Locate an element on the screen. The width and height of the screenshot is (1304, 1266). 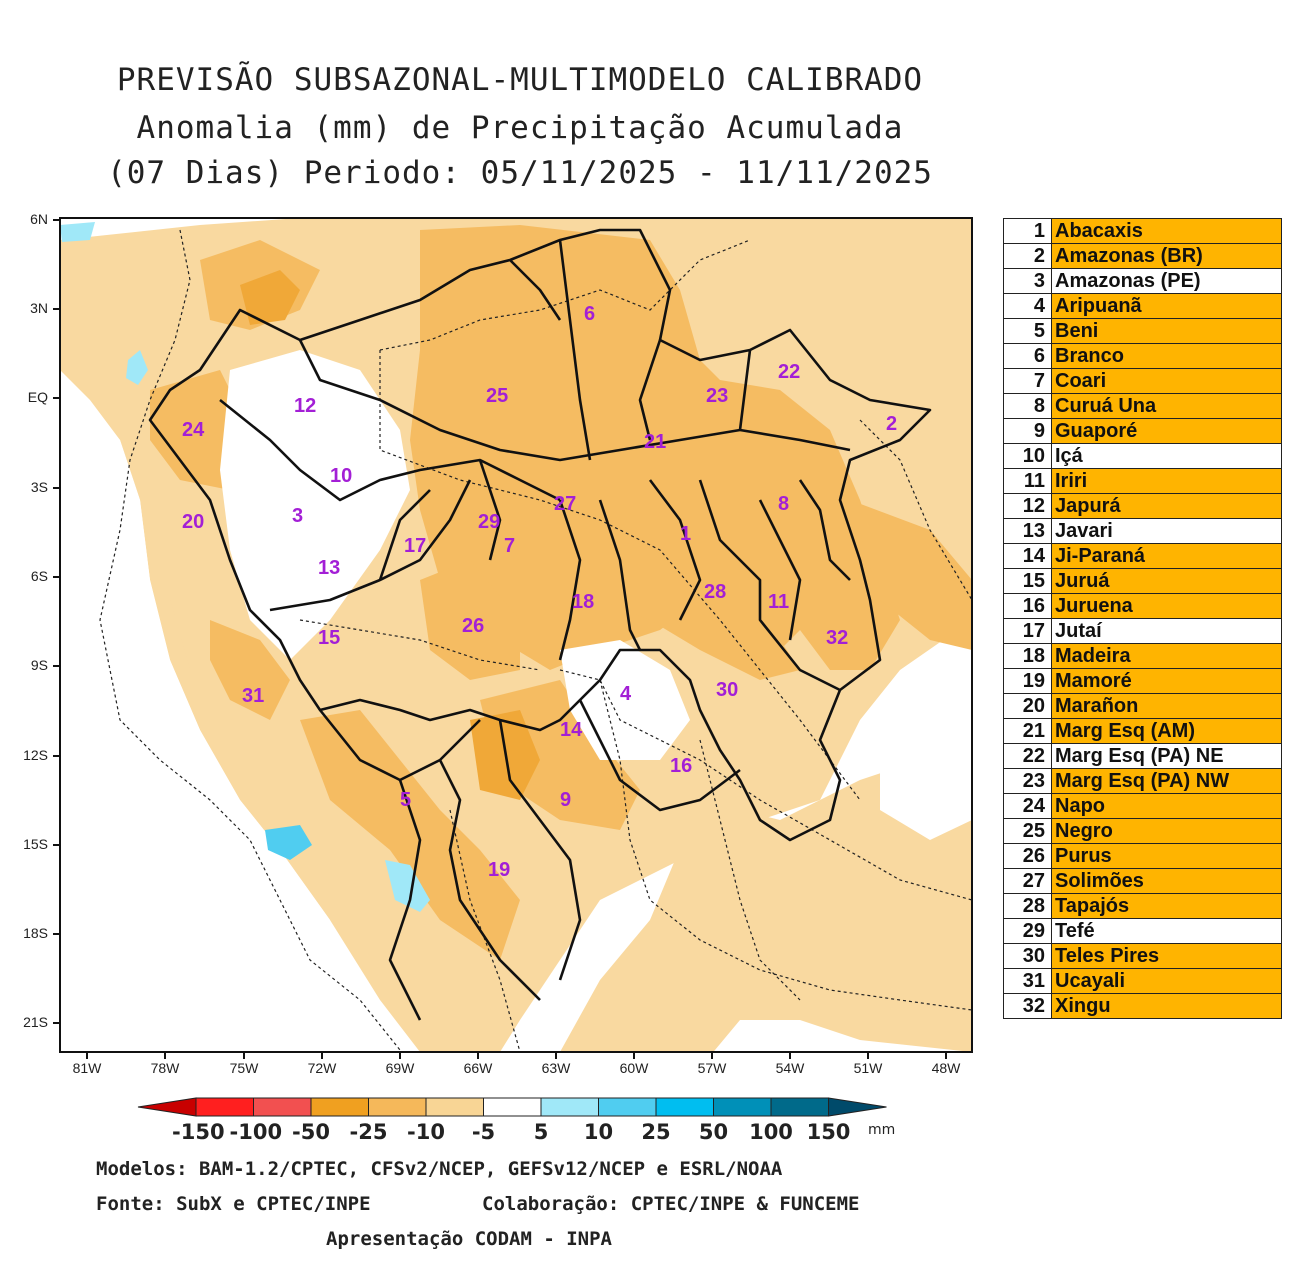
legend-number: 7 is located at coordinates (1027, 381).